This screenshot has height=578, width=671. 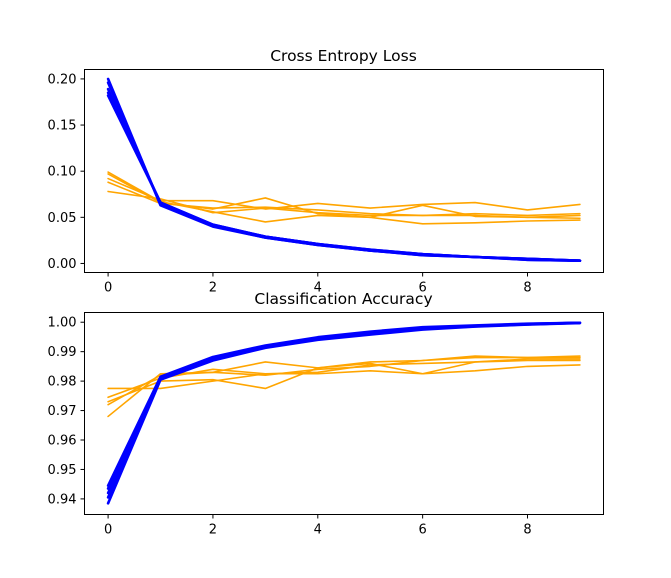 I want to click on accuracy-y-tick-label: 0.94, so click(x=62, y=499).